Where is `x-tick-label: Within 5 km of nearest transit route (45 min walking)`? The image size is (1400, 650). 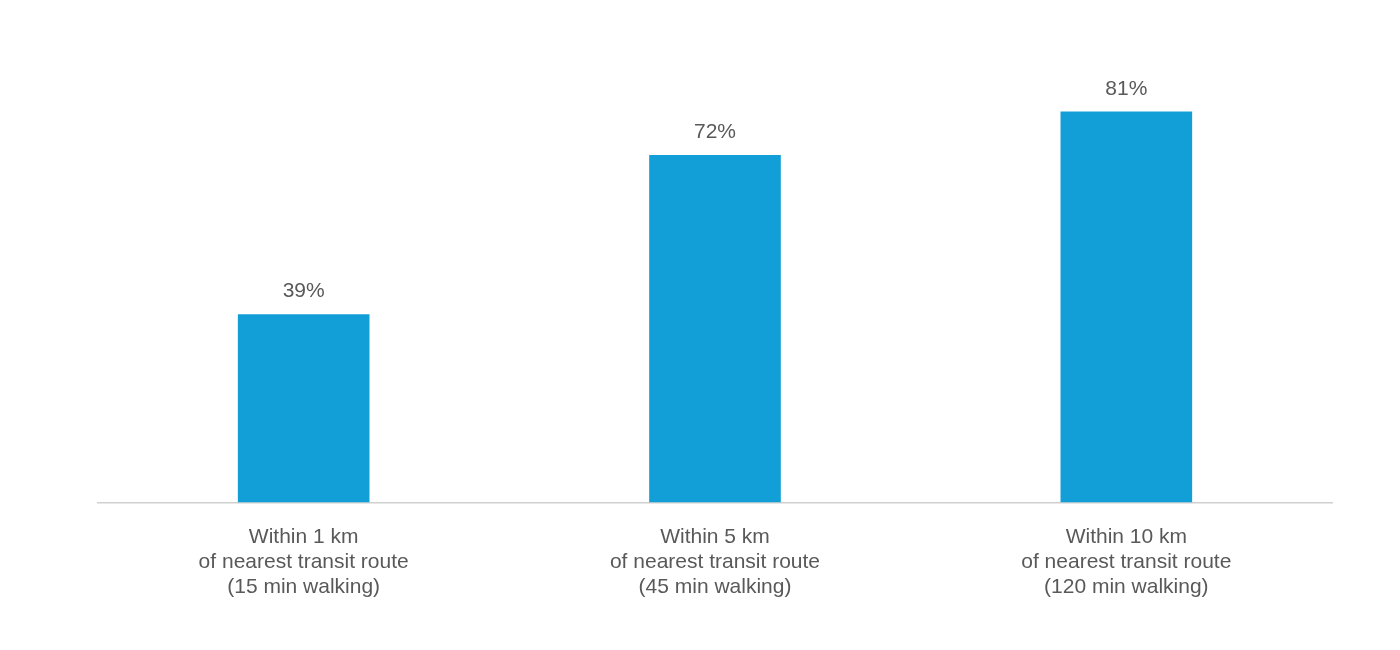 x-tick-label: Within 5 km of nearest transit route (45 min walking) is located at coordinates (715, 560).